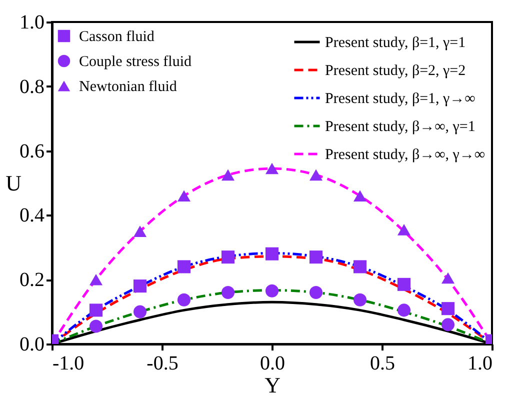 This screenshot has height=415, width=524. Describe the element at coordinates (68, 363) in the screenshot. I see `x-tick-label: -1.0` at that location.